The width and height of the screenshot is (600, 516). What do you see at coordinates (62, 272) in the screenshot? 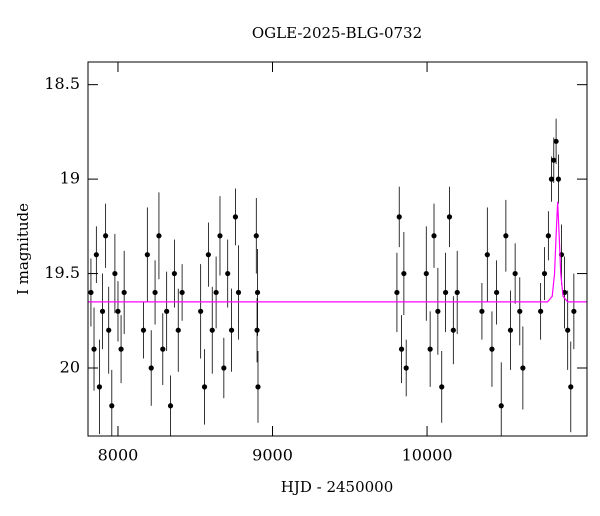
I see `y-tick-label: 19.5` at bounding box center [62, 272].